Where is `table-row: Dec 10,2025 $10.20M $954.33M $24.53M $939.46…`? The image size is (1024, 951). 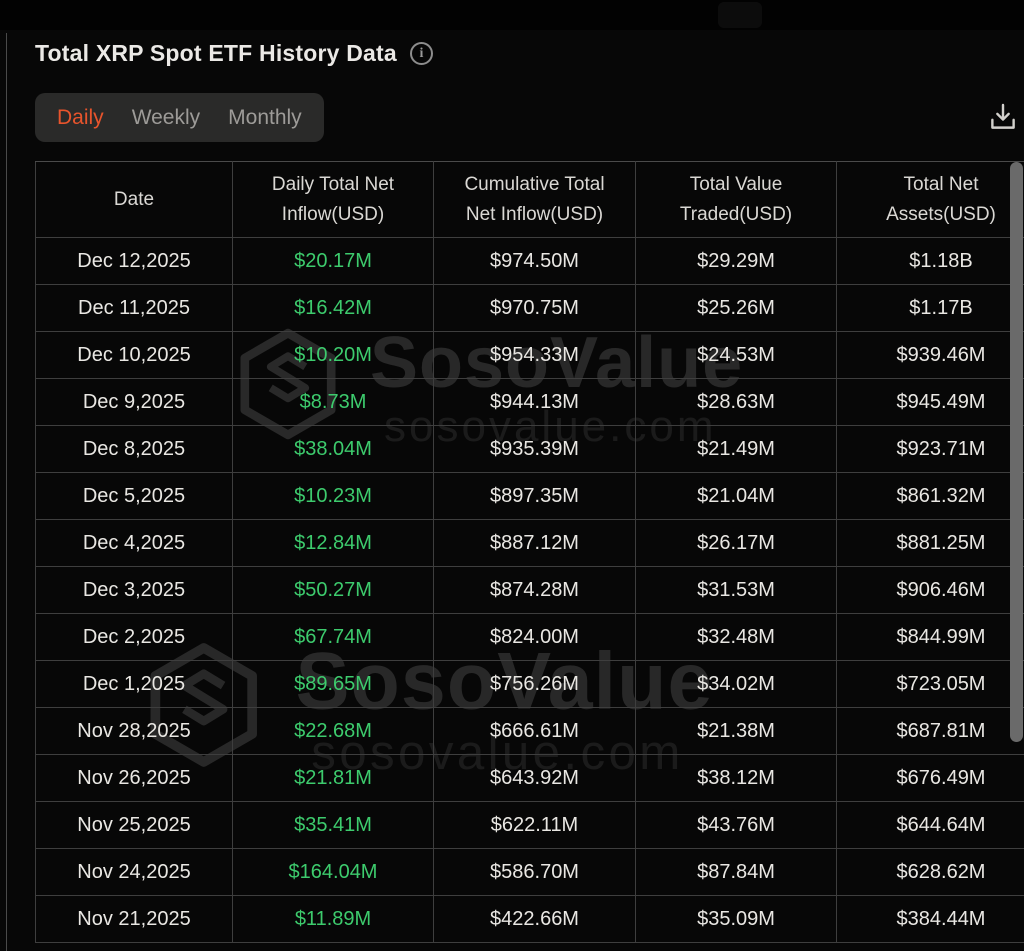 table-row: Dec 10,2025 $10.20M $954.33M $24.53M $939.46… is located at coordinates (529, 355).